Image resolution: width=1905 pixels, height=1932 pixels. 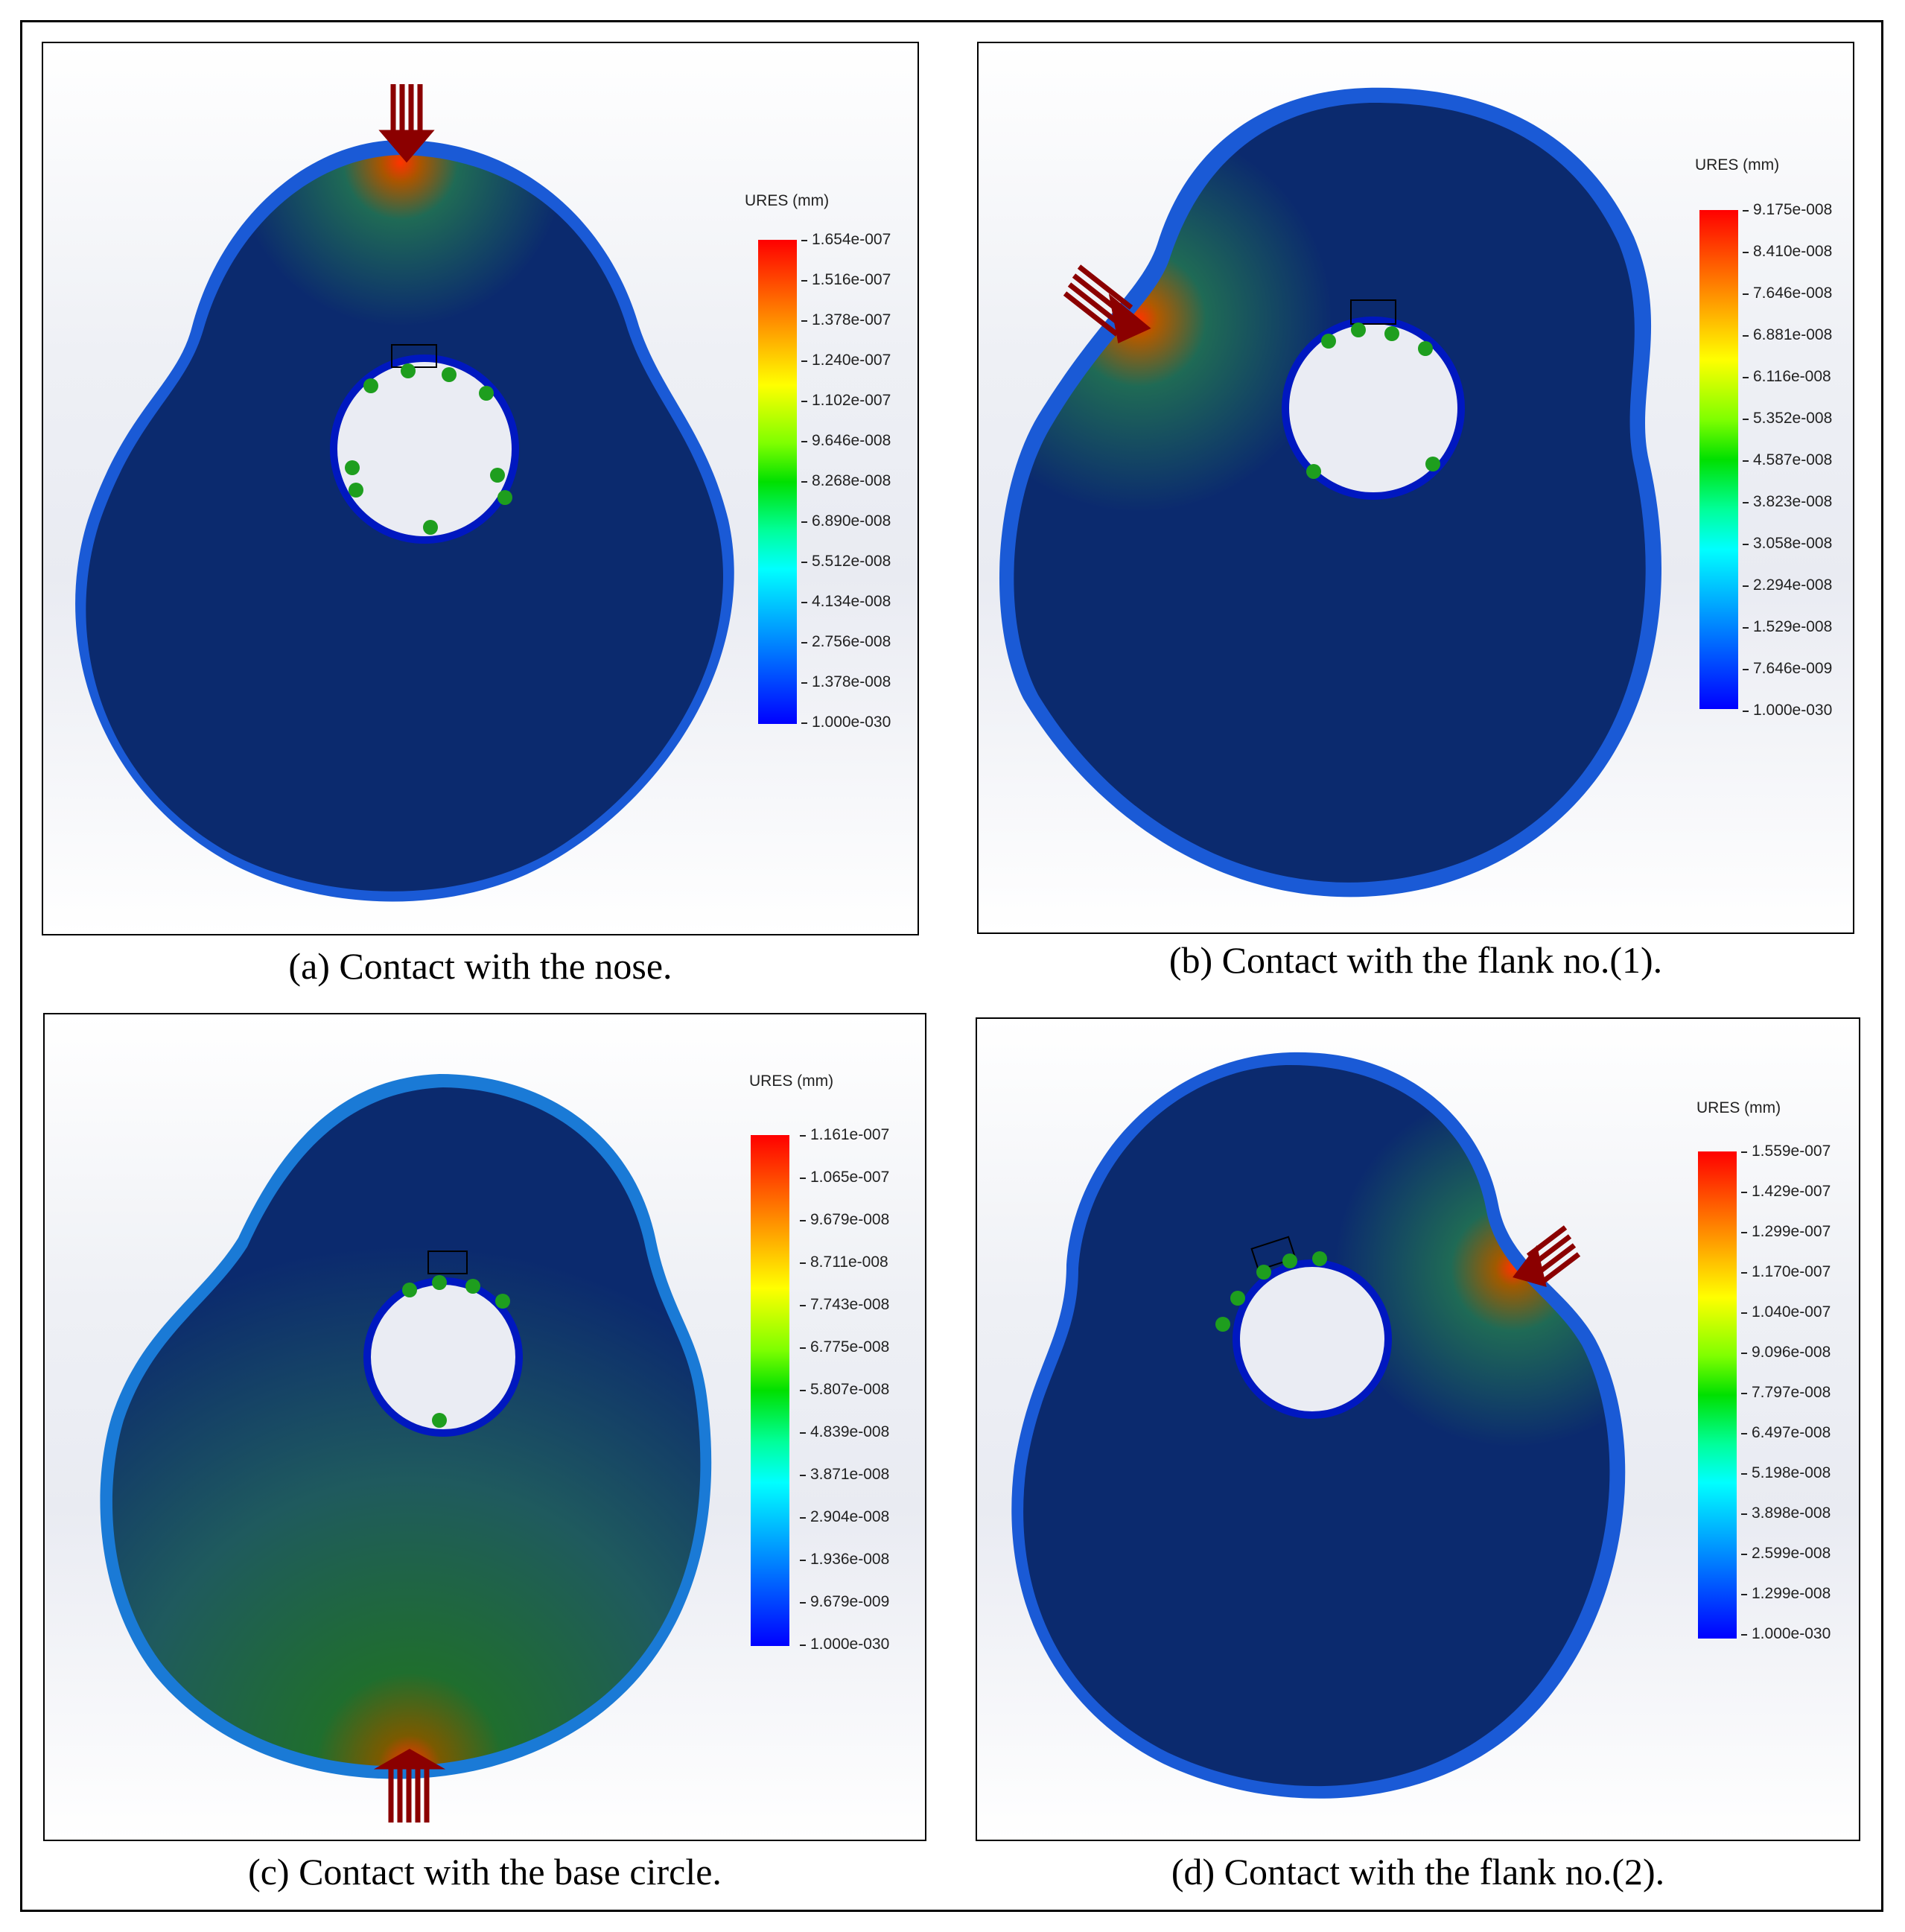 I want to click on legend-tick-c: 1.936e-008, so click(x=844, y=1559).